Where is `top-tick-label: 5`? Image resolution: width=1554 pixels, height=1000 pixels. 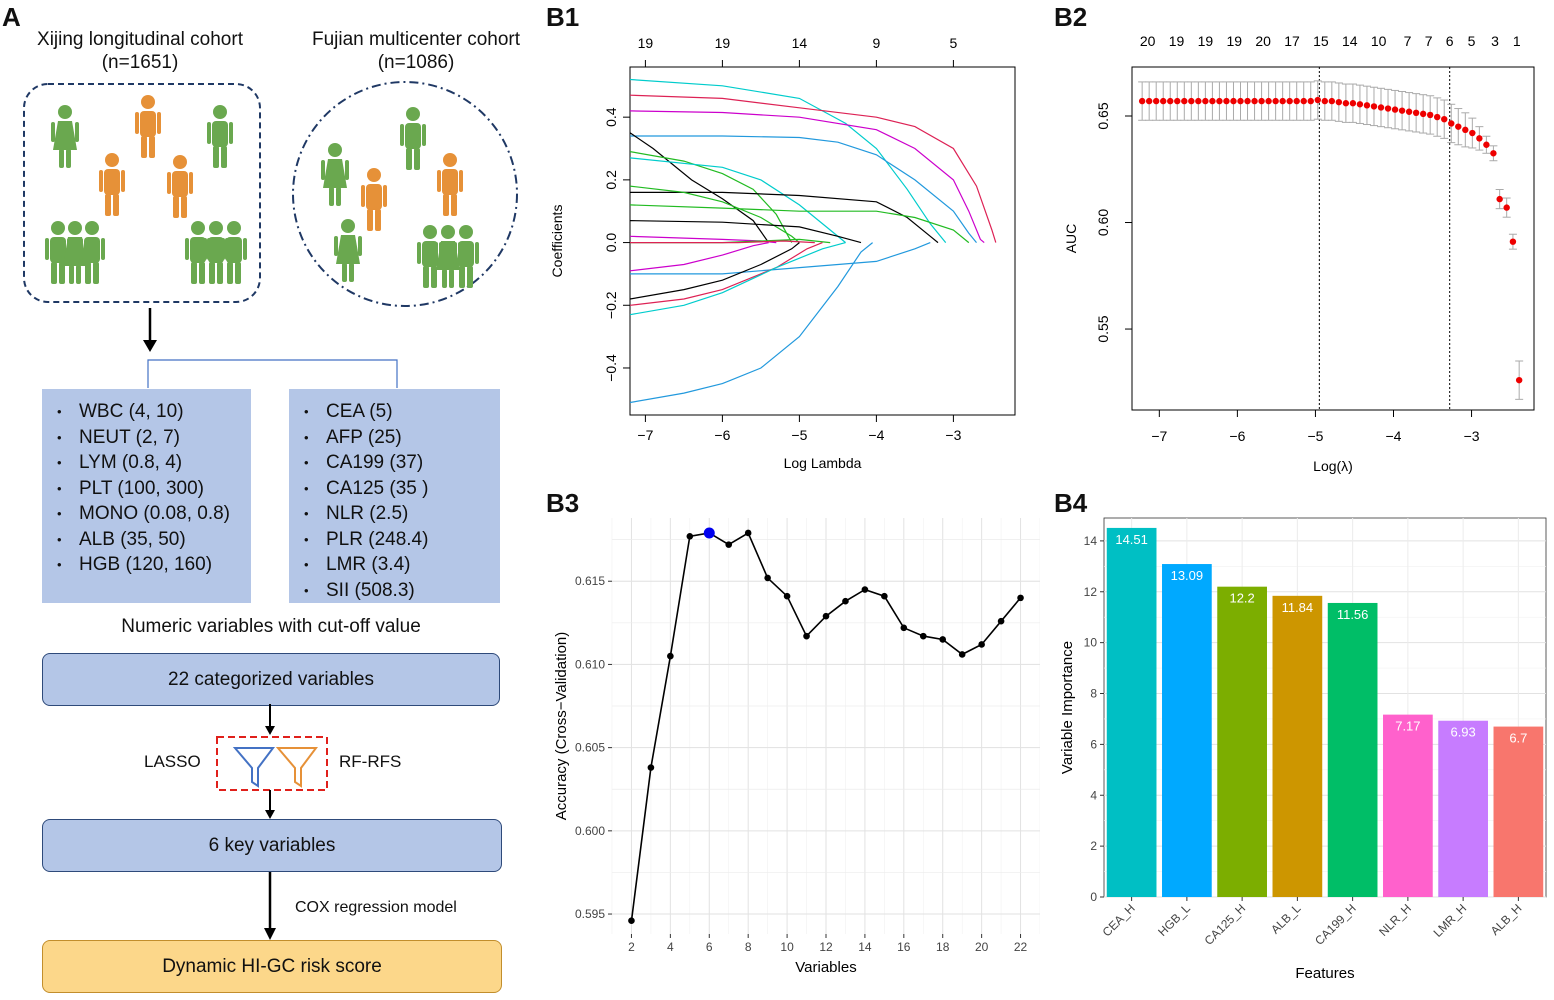 top-tick-label: 5 is located at coordinates (1472, 41).